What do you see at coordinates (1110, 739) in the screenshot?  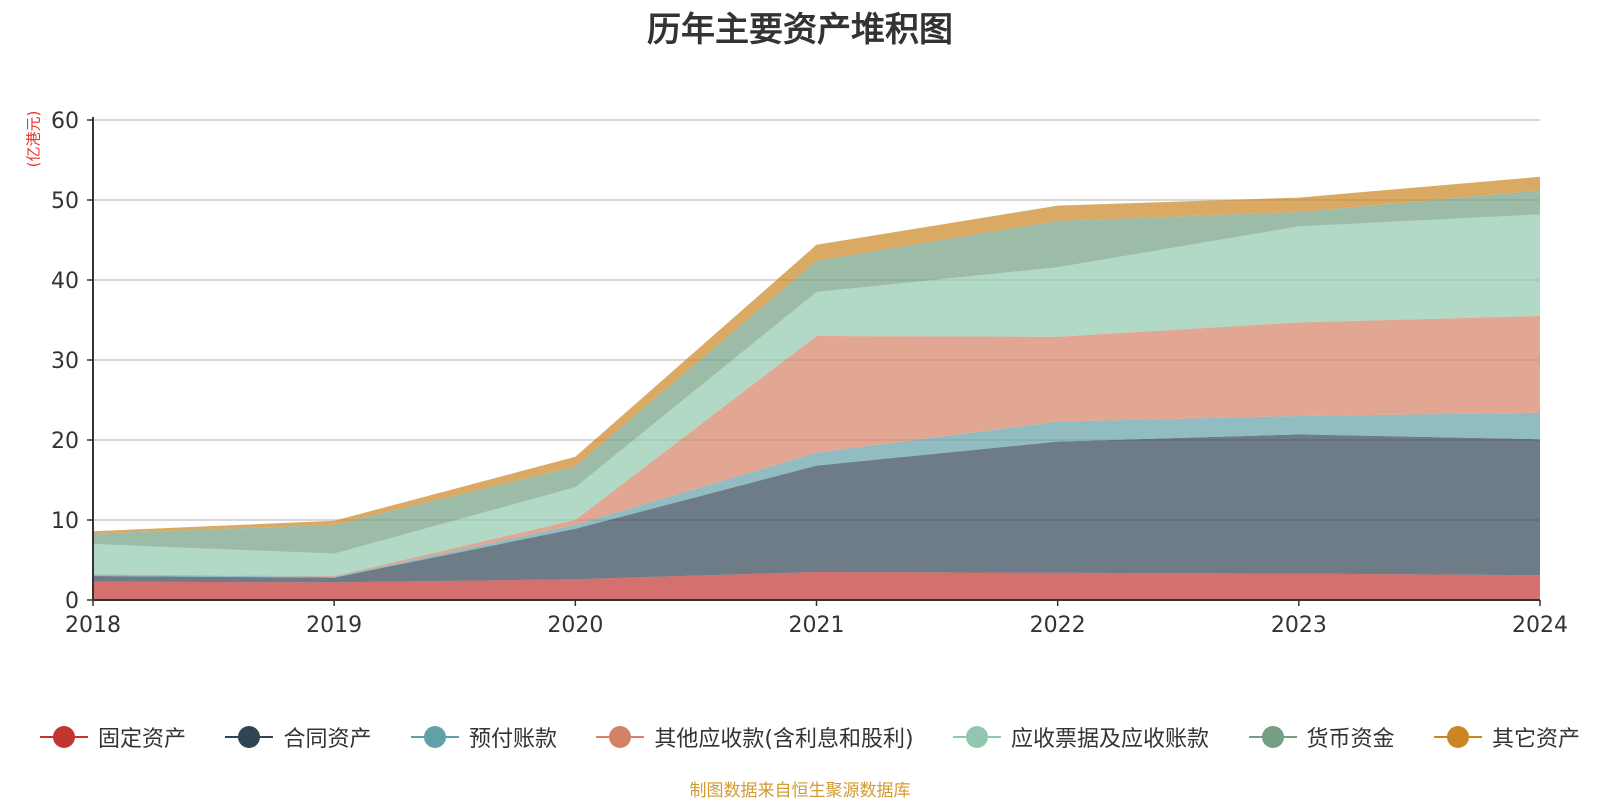 I see `legend-label: 应收票据及应收账款` at bounding box center [1110, 739].